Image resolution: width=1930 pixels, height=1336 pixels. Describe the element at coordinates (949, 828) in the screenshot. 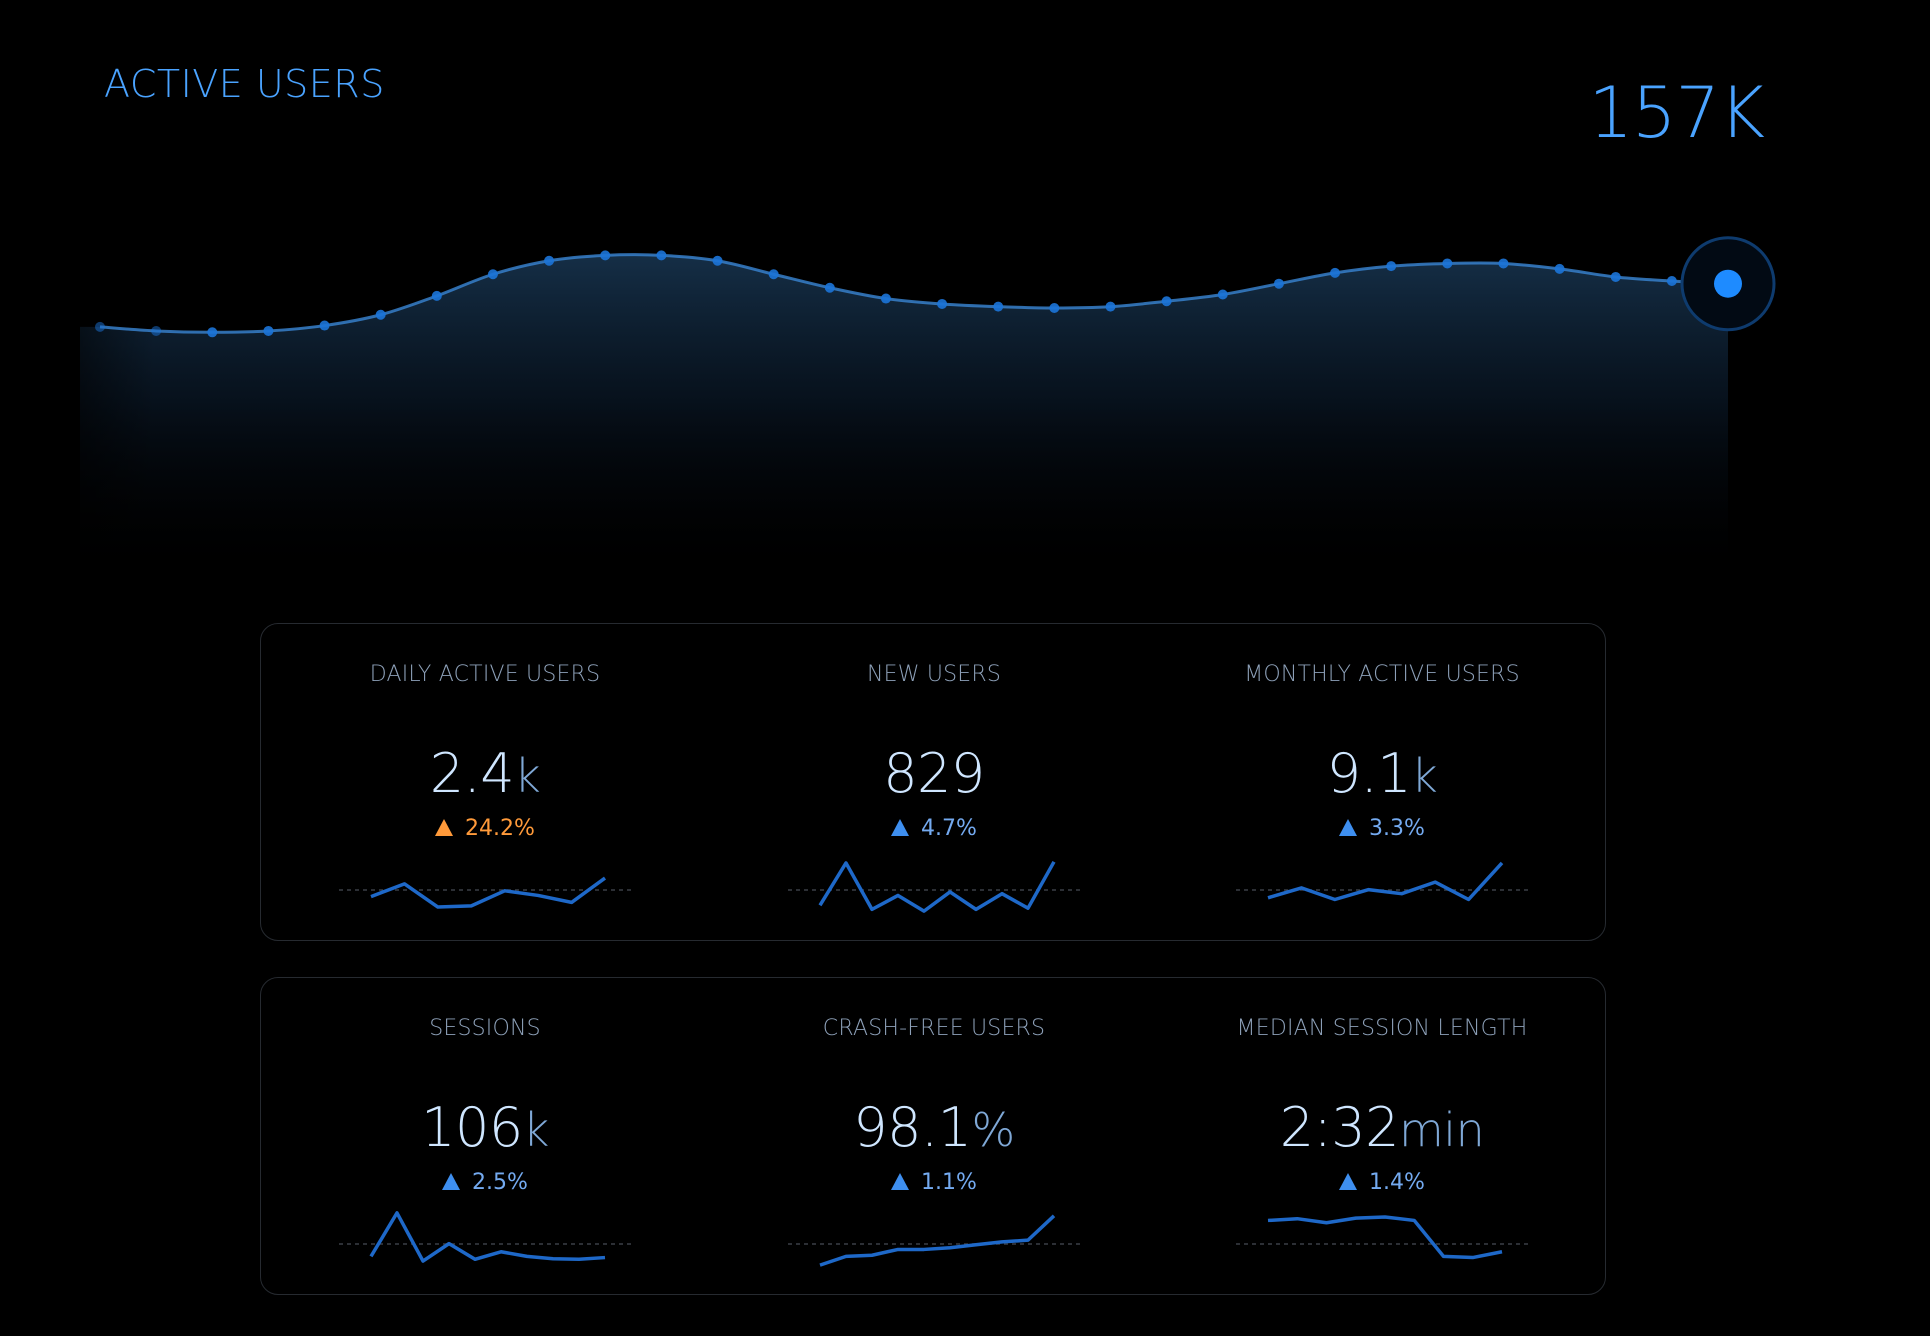

I see `delta-value: 4.7%` at that location.